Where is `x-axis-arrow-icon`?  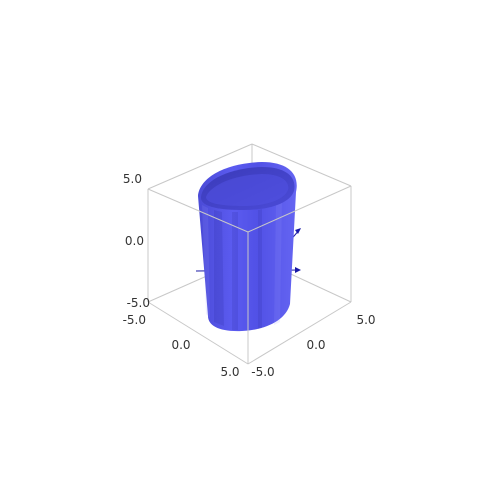 x-axis-arrow-icon is located at coordinates (298, 270).